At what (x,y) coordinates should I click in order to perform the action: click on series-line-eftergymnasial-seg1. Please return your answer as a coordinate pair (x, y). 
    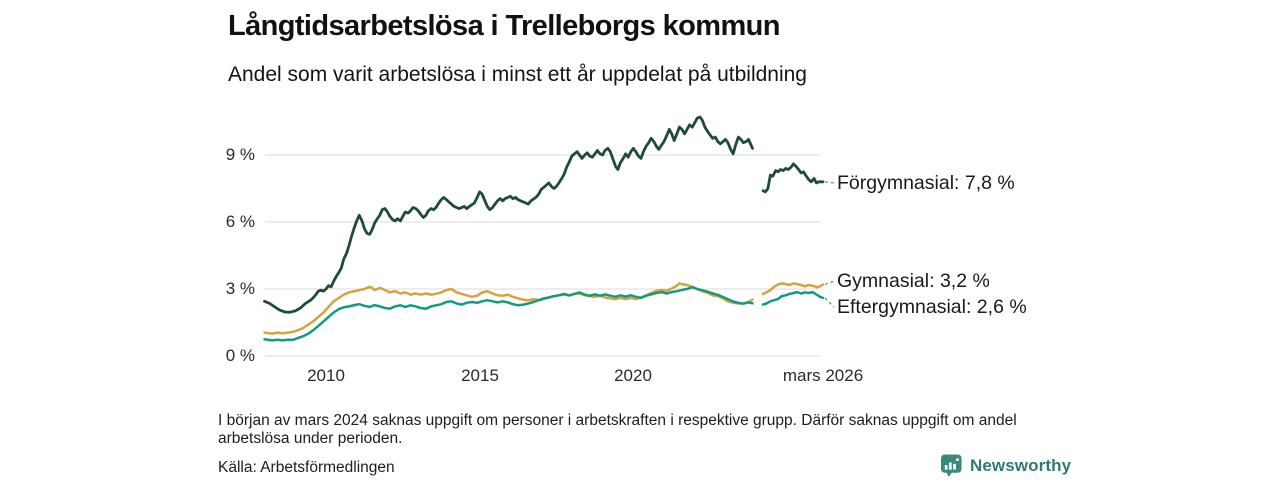
    Looking at the image, I should click on (793, 298).